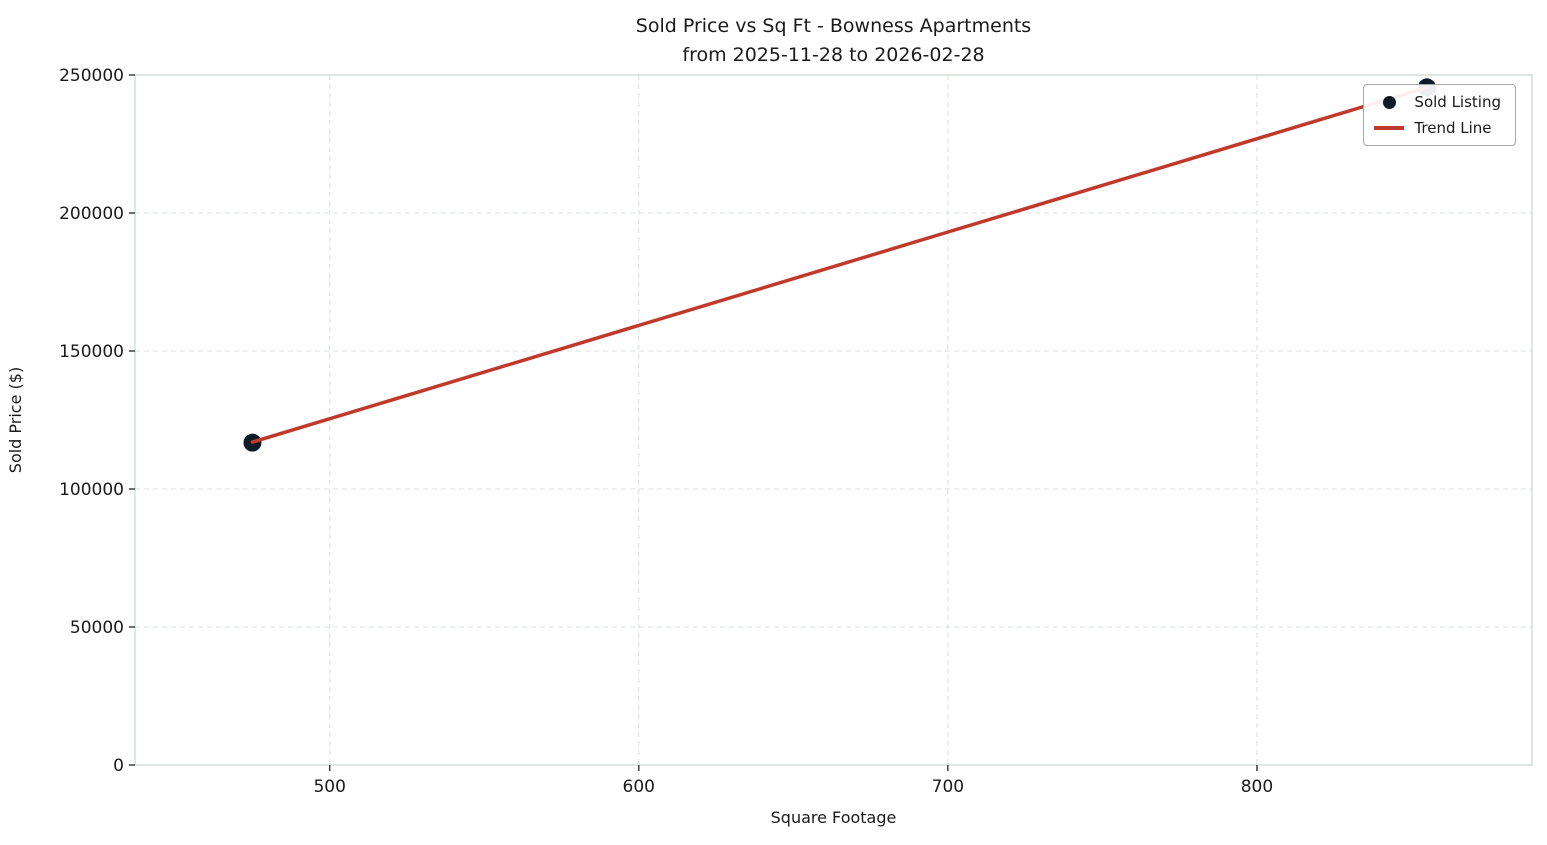 The height and width of the screenshot is (845, 1547). I want to click on svg-text: 50000, so click(97, 628).